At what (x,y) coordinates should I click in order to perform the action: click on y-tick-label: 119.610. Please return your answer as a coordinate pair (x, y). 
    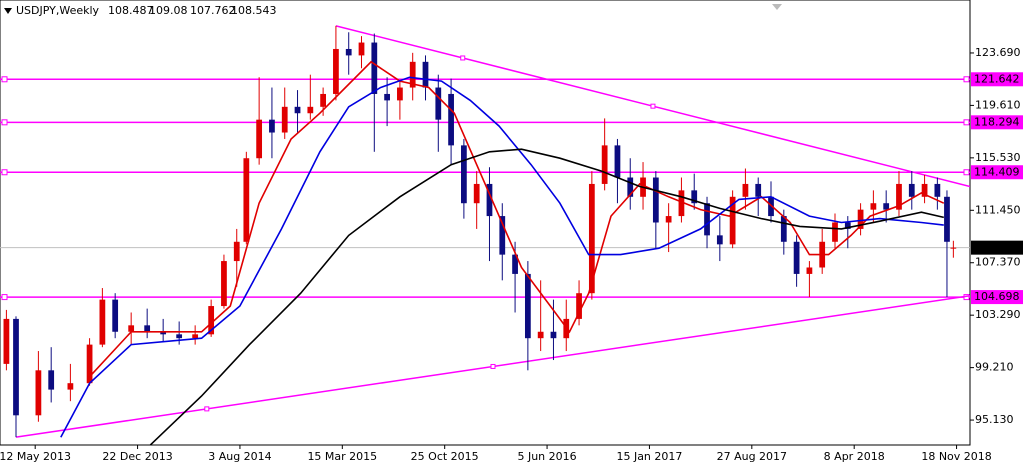
    Looking at the image, I should click on (998, 104).